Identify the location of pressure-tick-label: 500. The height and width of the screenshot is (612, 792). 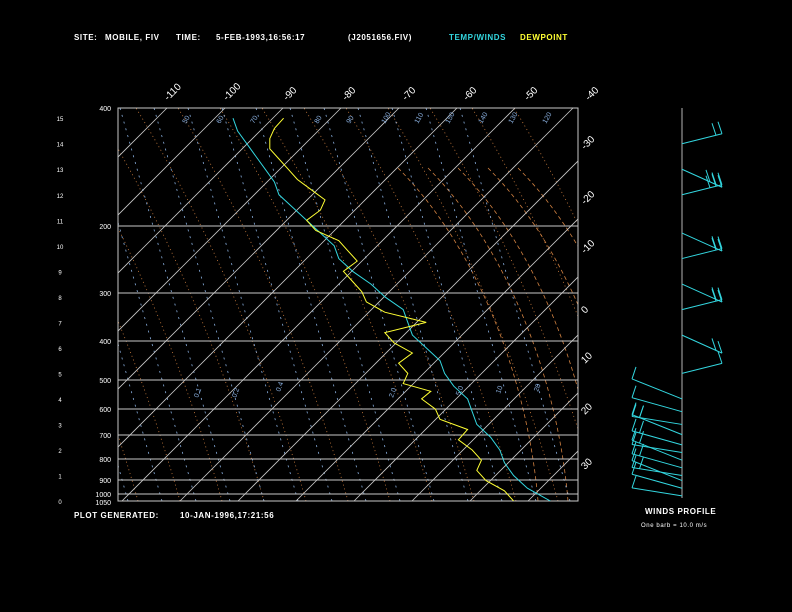
(105, 381).